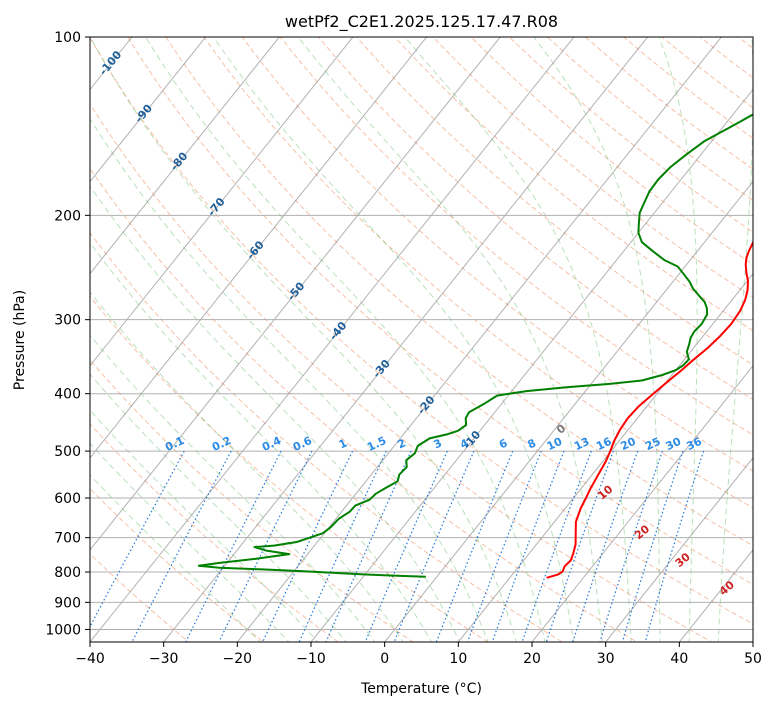 The height and width of the screenshot is (708, 775). I want to click on y-tick-label: 300, so click(67, 321).